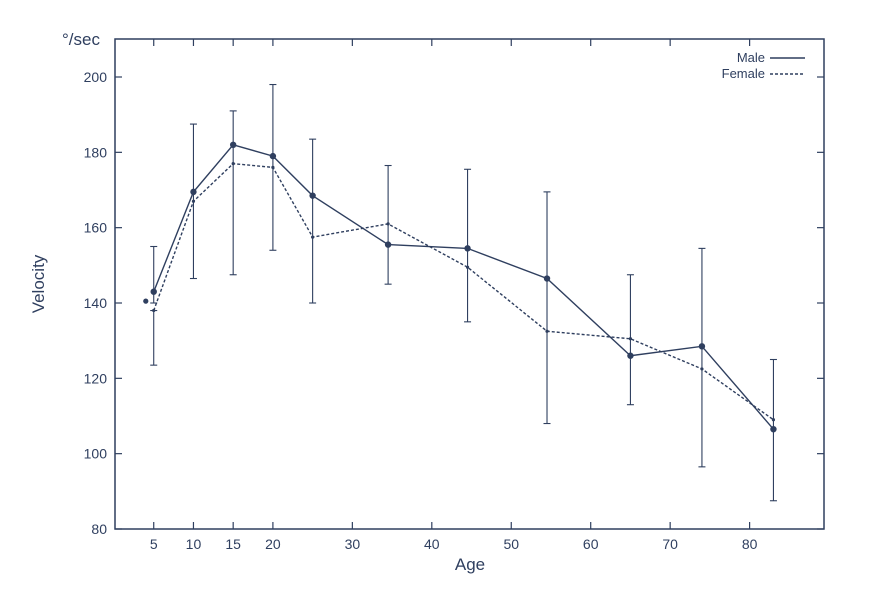  Describe the element at coordinates (511, 544) in the screenshot. I see `x-tick-label: 50` at that location.